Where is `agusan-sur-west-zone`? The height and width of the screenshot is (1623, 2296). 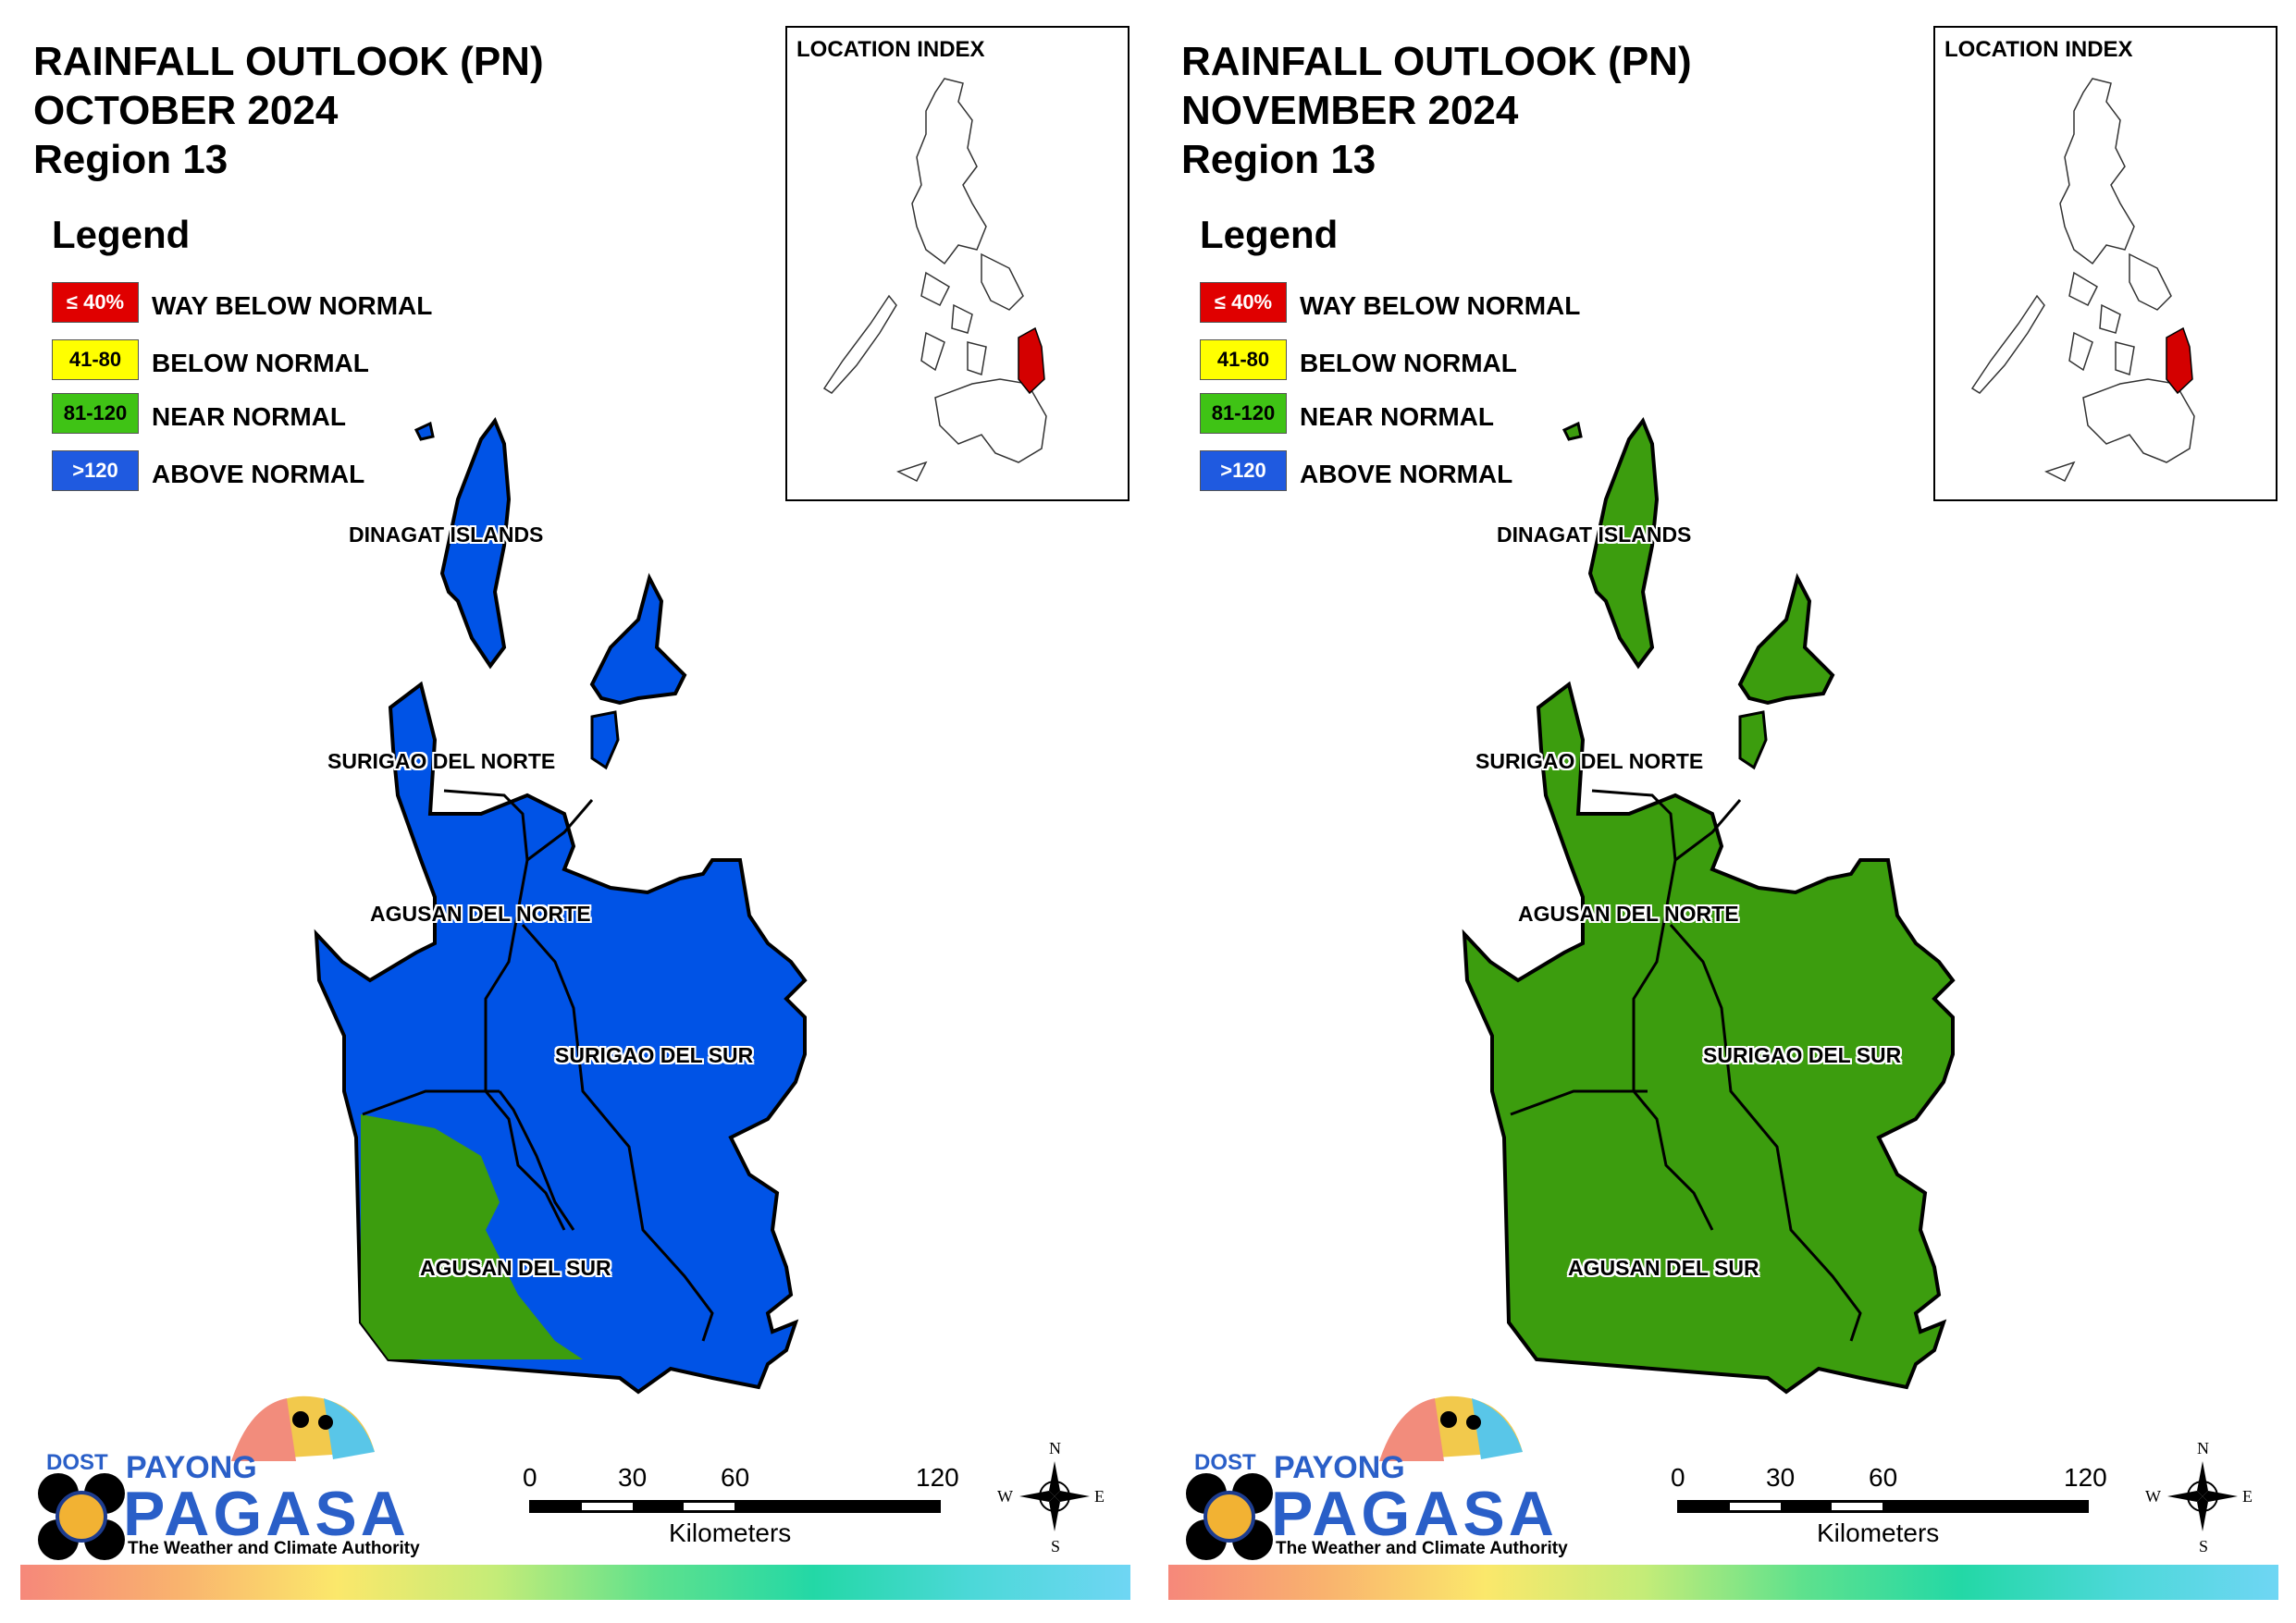 agusan-sur-west-zone is located at coordinates (472, 1236).